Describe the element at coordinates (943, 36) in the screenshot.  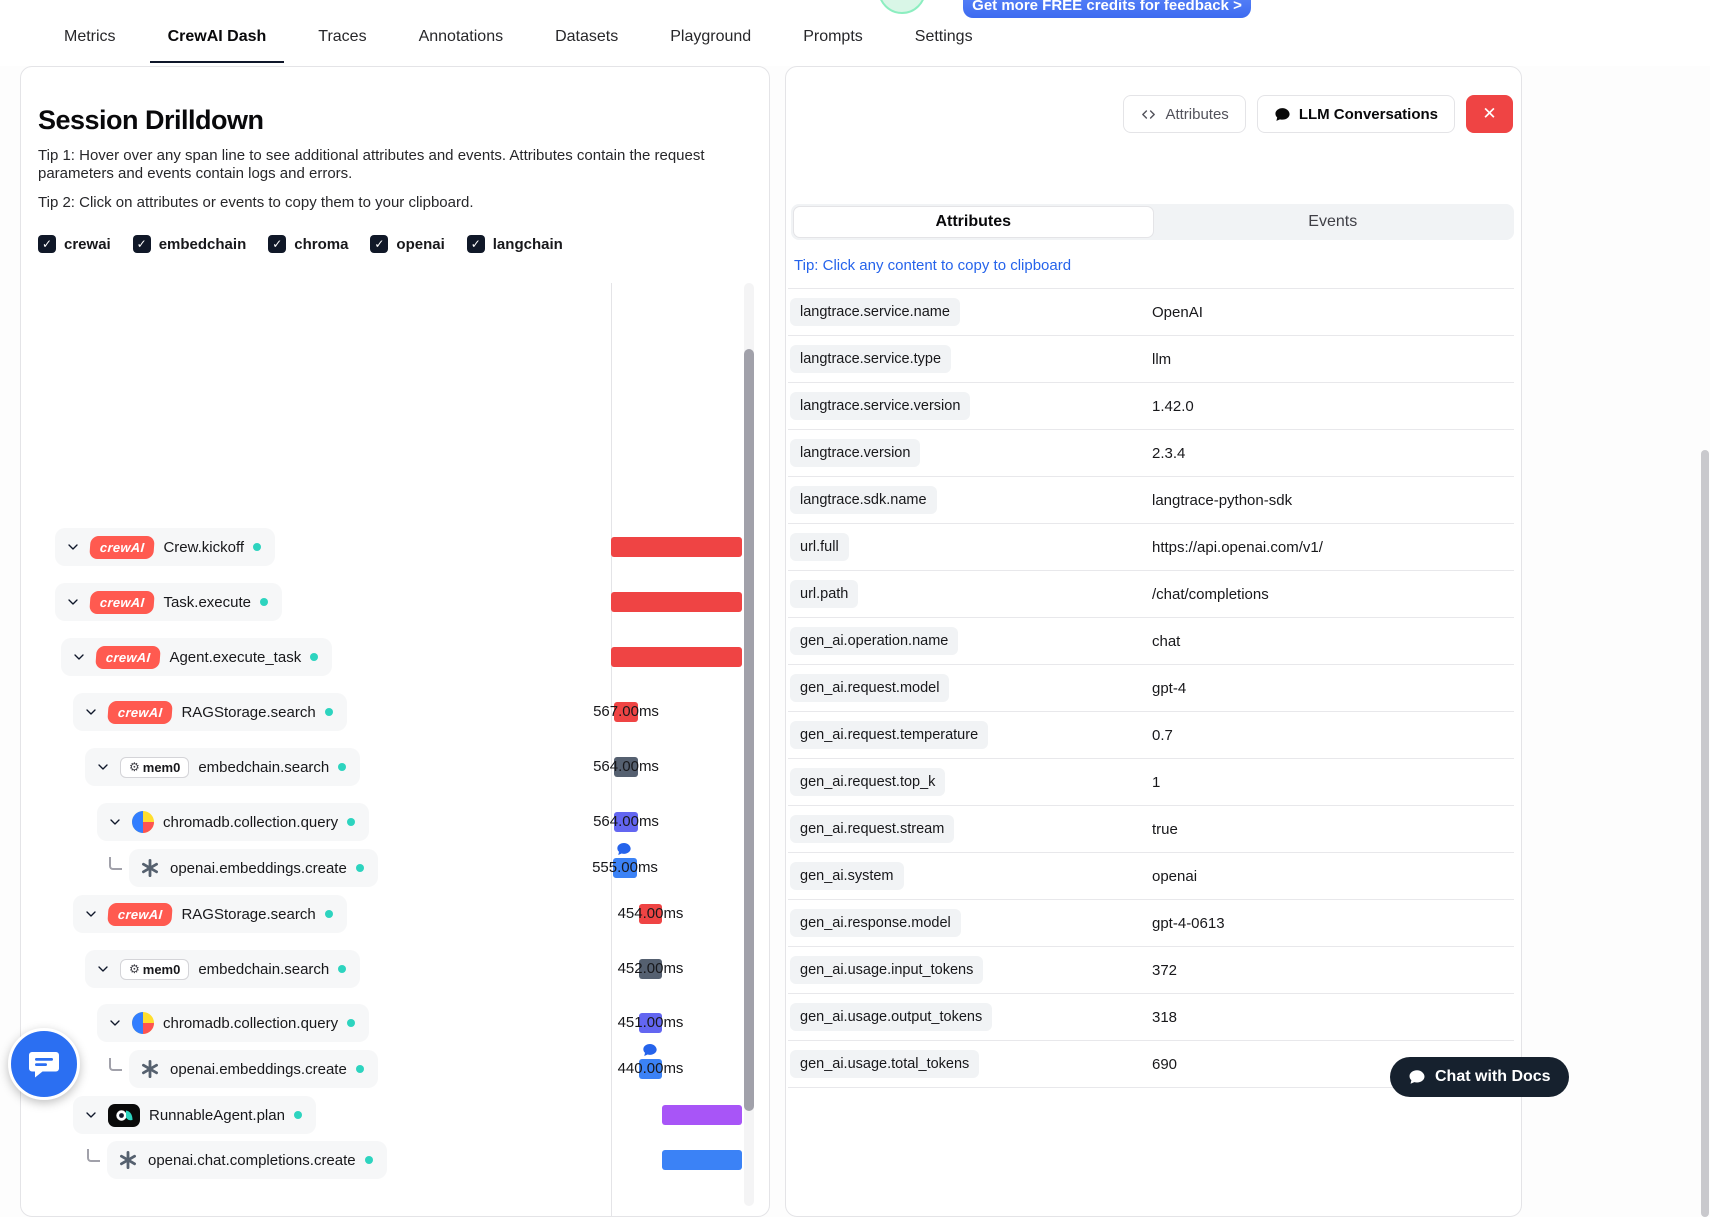
I see `tab-settings: Settings` at that location.